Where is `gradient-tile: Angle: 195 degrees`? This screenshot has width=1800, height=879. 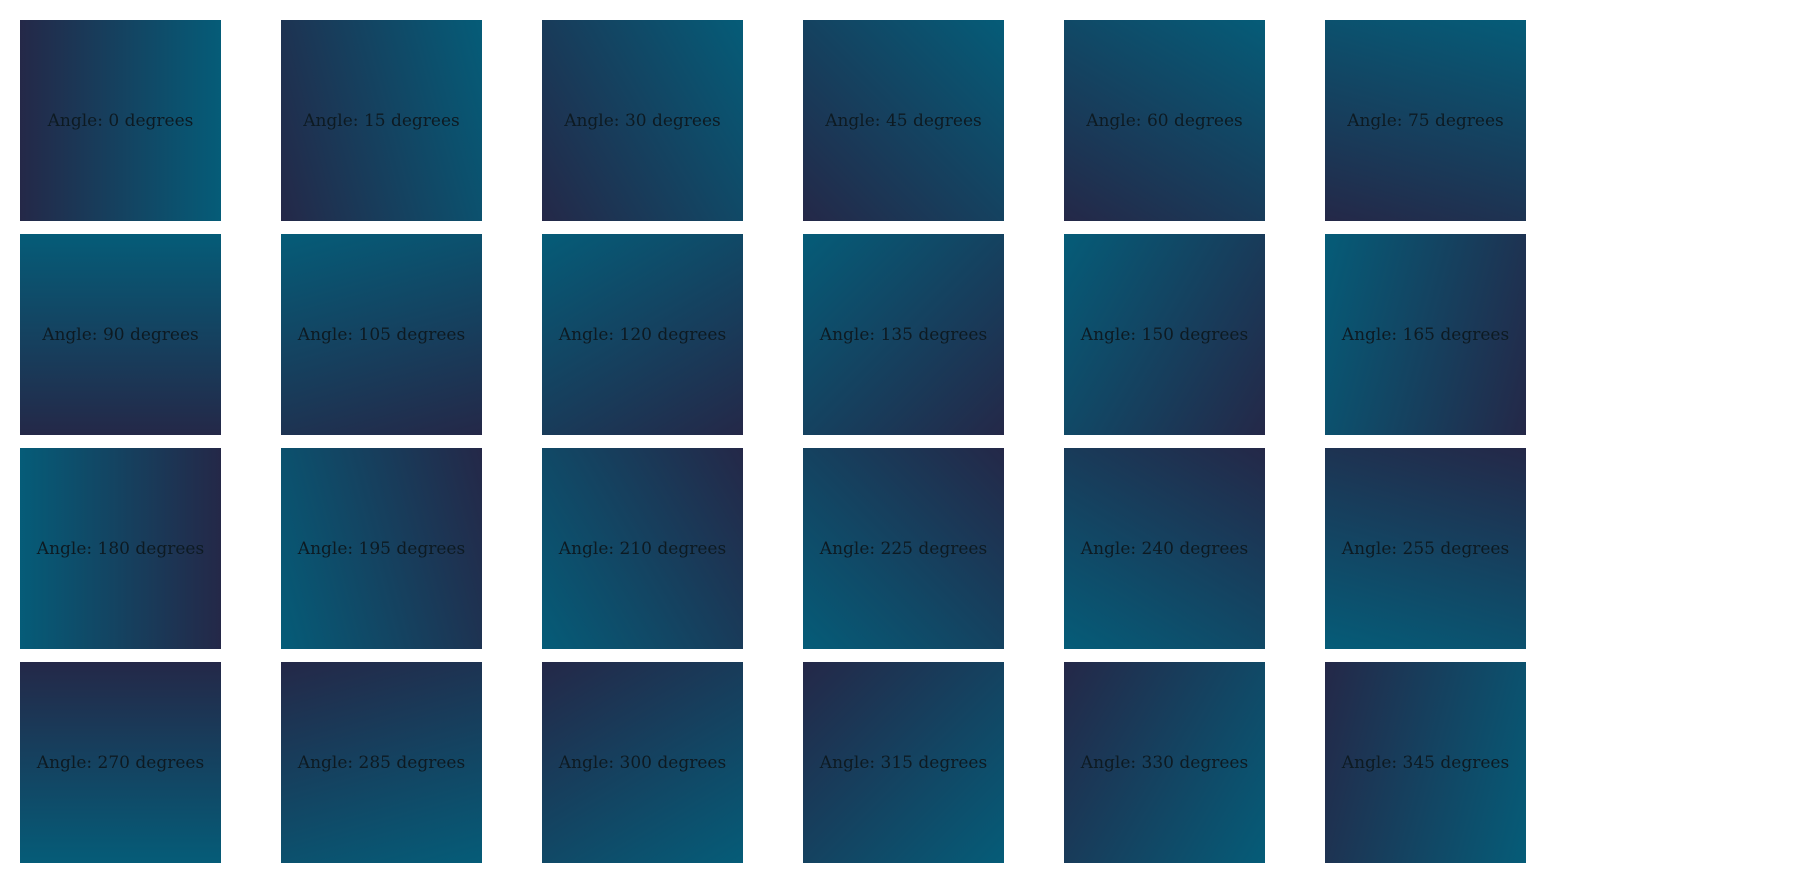
gradient-tile: Angle: 195 degrees is located at coordinates (381, 548).